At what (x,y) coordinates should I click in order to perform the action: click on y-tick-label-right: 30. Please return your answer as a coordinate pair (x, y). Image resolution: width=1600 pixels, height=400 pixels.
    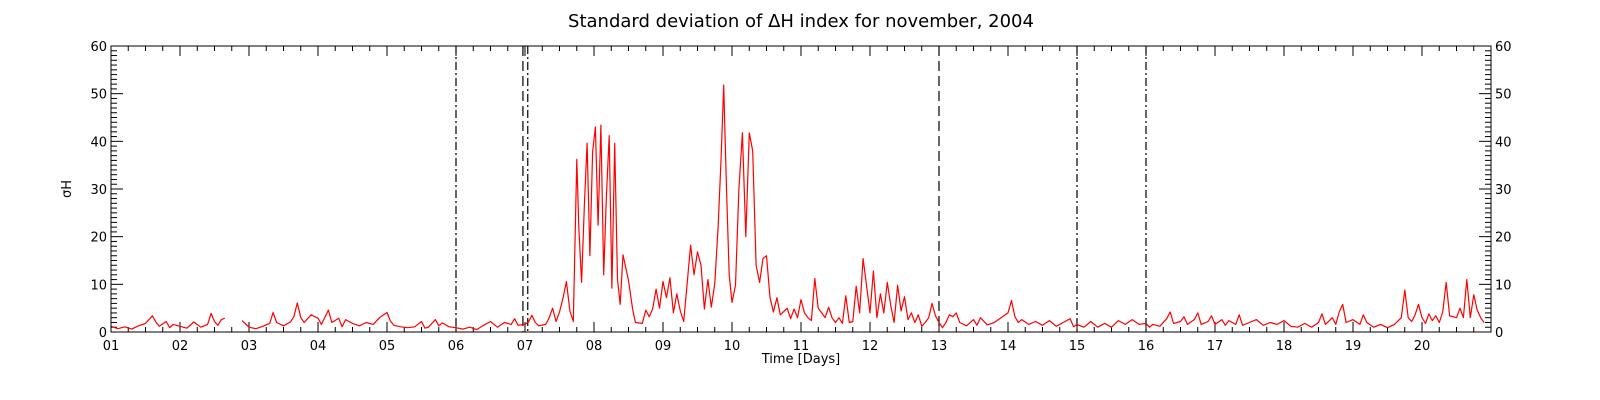
    Looking at the image, I should click on (1503, 190).